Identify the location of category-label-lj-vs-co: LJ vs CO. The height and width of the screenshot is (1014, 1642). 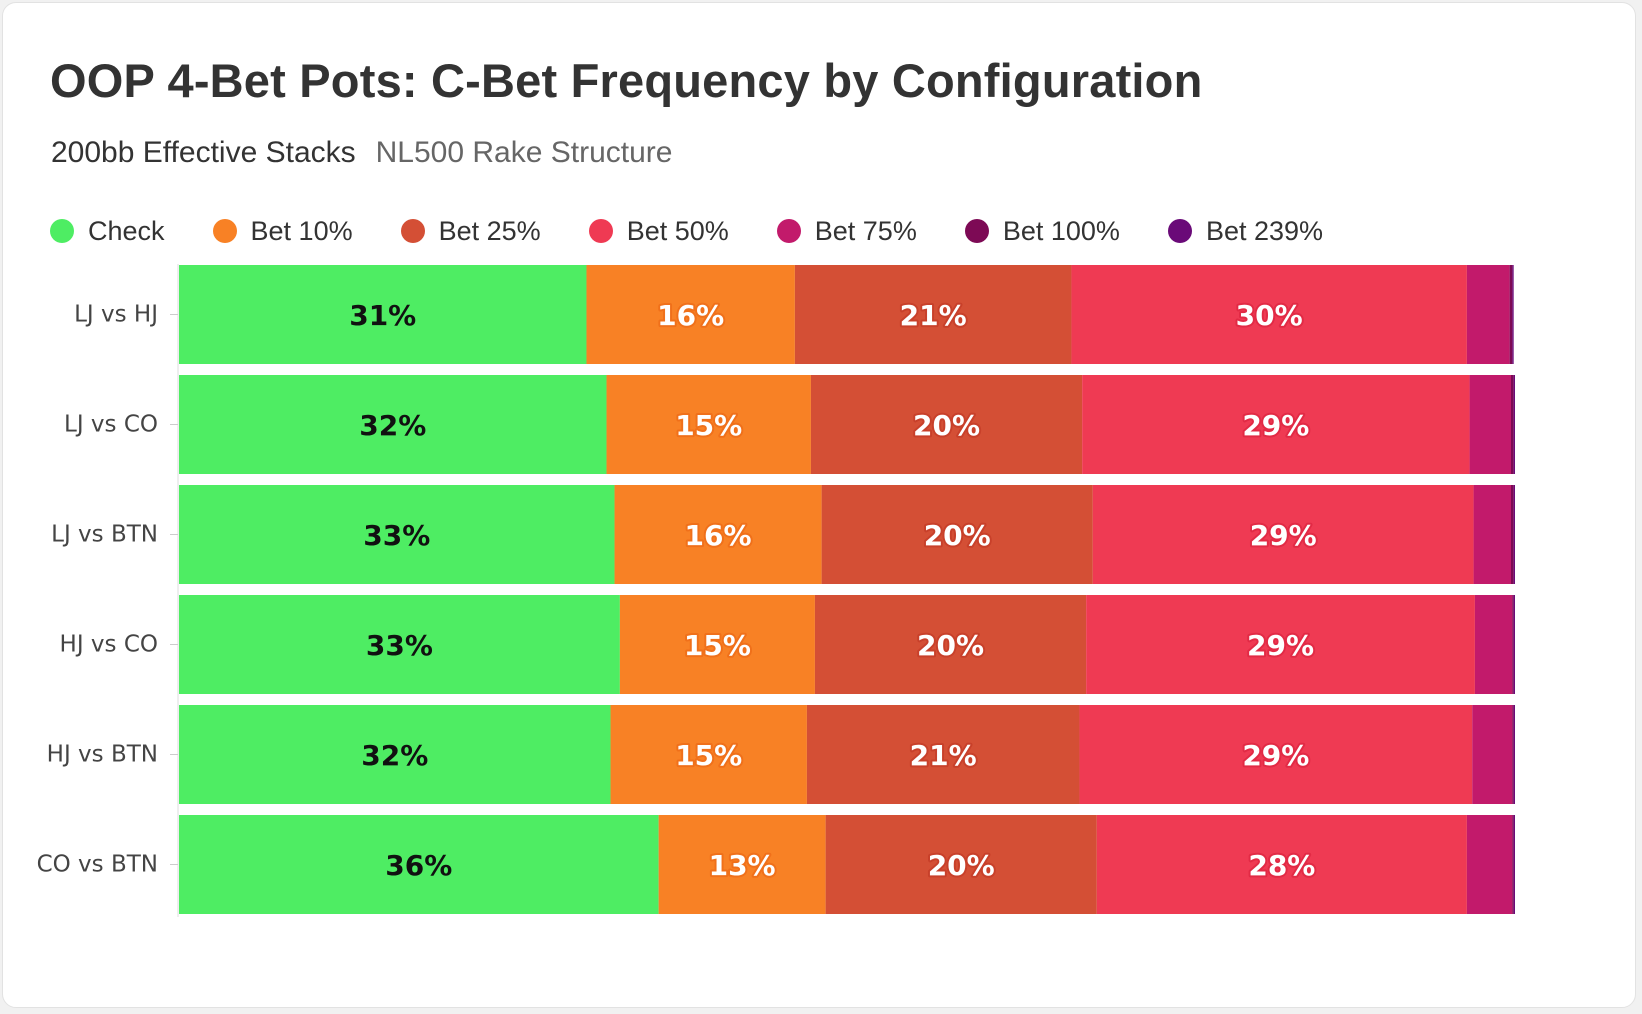
(111, 425).